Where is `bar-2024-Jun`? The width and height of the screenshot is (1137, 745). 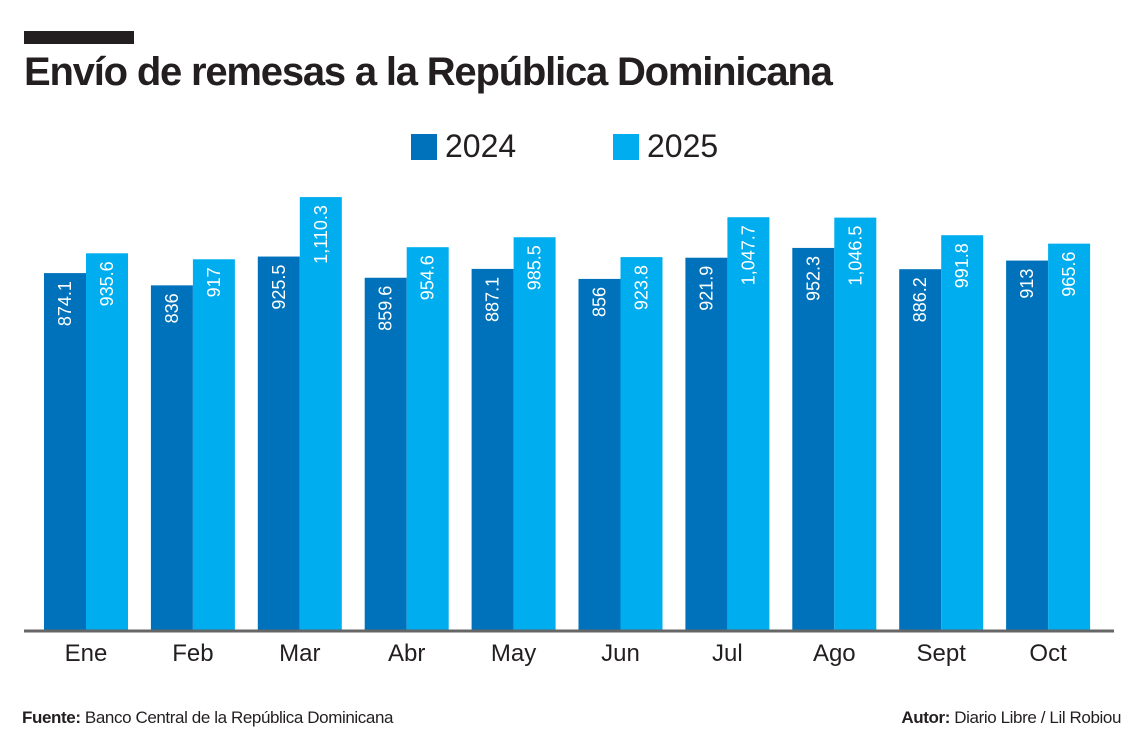 bar-2024-Jun is located at coordinates (599, 454).